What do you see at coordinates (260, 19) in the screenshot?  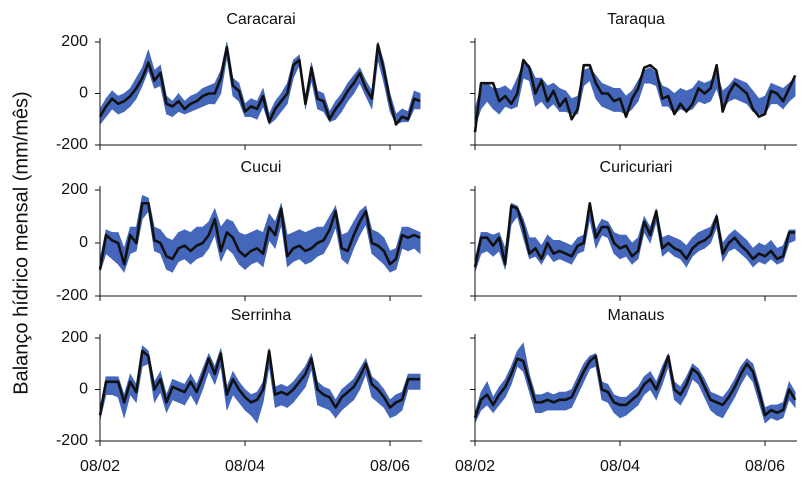 I see `panel-title: Caracarai` at bounding box center [260, 19].